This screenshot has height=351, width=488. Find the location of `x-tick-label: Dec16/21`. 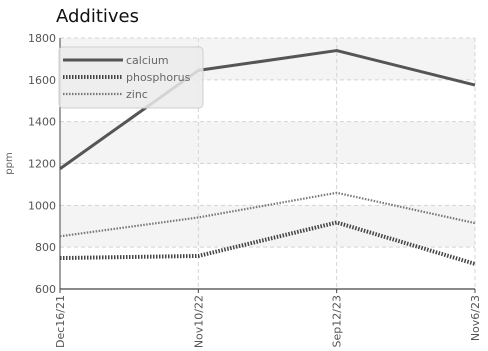

x-tick-label: Dec16/21 is located at coordinates (60, 321).